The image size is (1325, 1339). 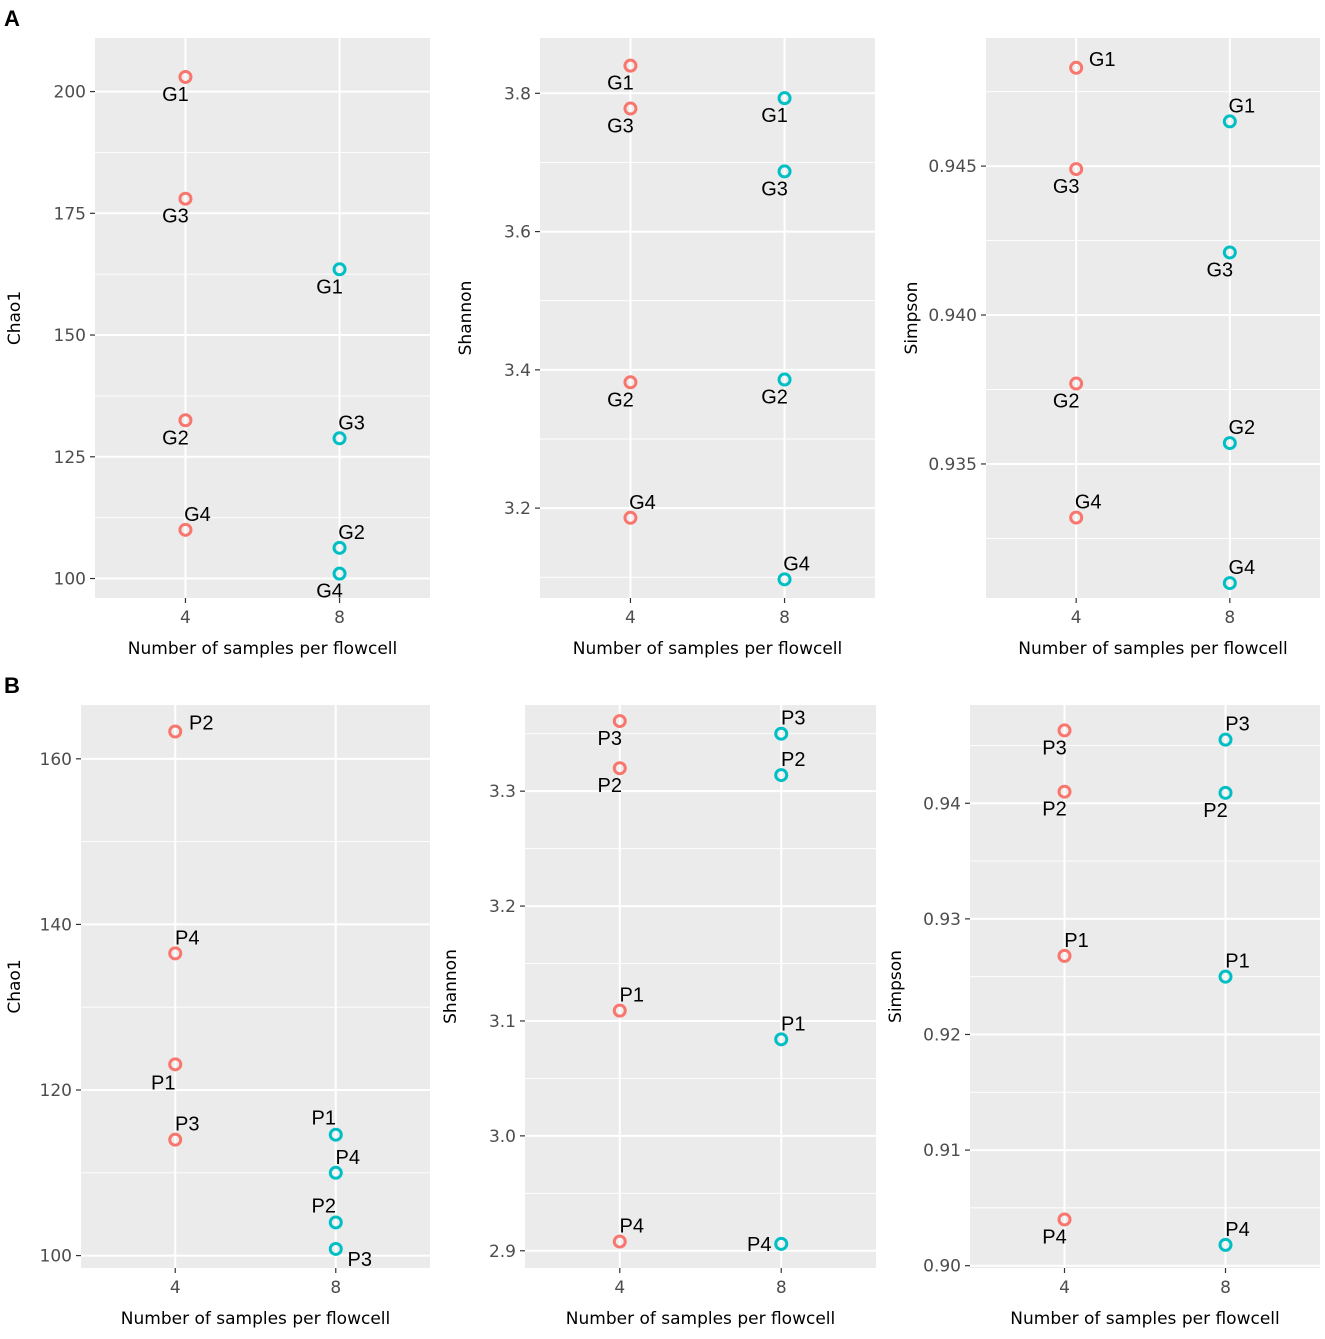 I want to click on y-tick-label: 0.92, so click(x=942, y=1035).